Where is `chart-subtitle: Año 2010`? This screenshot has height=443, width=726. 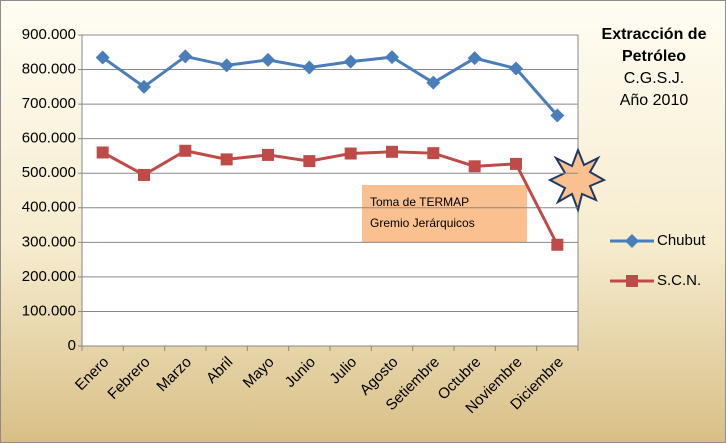 chart-subtitle: Año 2010 is located at coordinates (654, 100).